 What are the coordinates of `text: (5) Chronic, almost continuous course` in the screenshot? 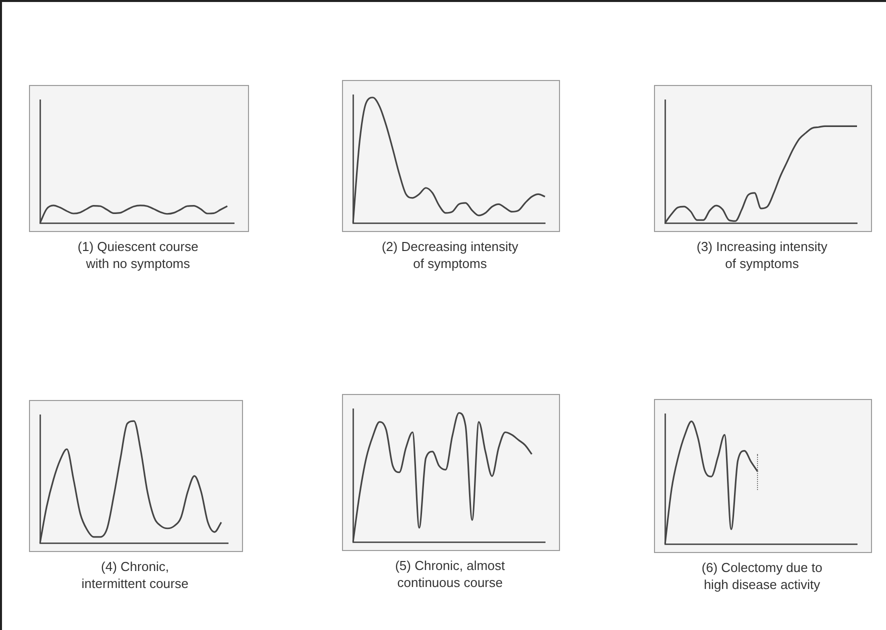 It's located at (450, 574).